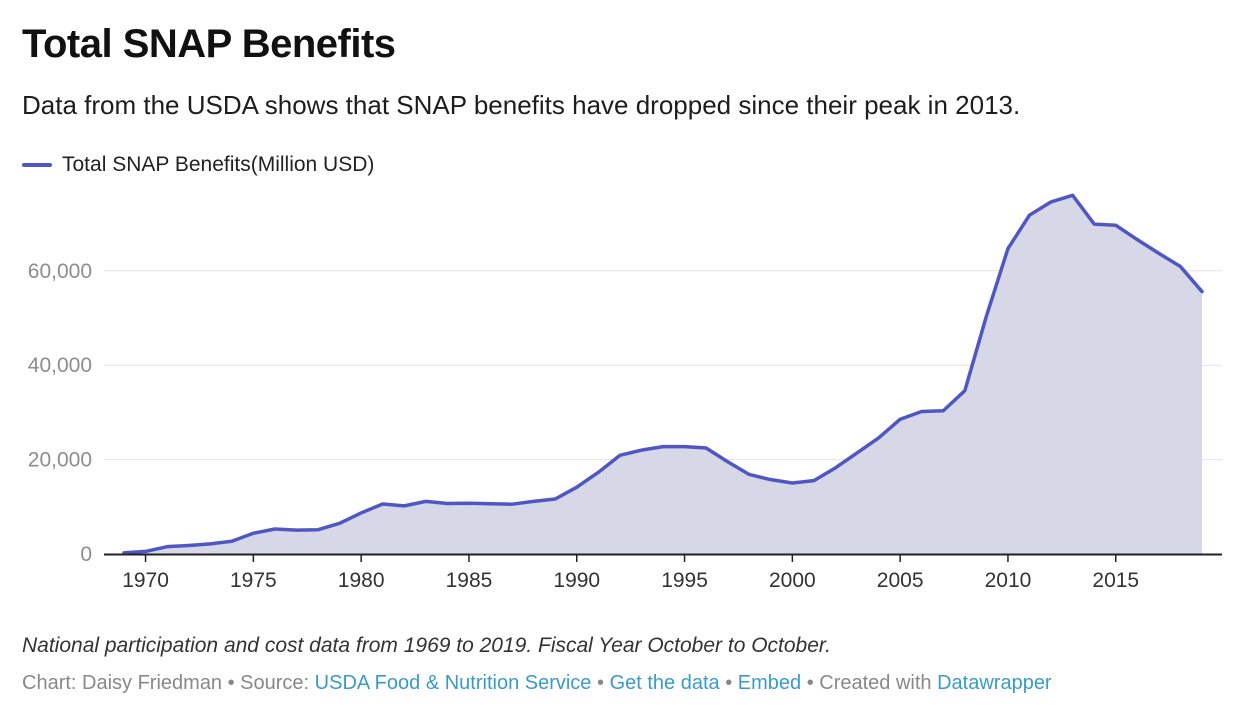 This screenshot has width=1244, height=714. What do you see at coordinates (792, 580) in the screenshot?
I see `x-tick-label: 2000` at bounding box center [792, 580].